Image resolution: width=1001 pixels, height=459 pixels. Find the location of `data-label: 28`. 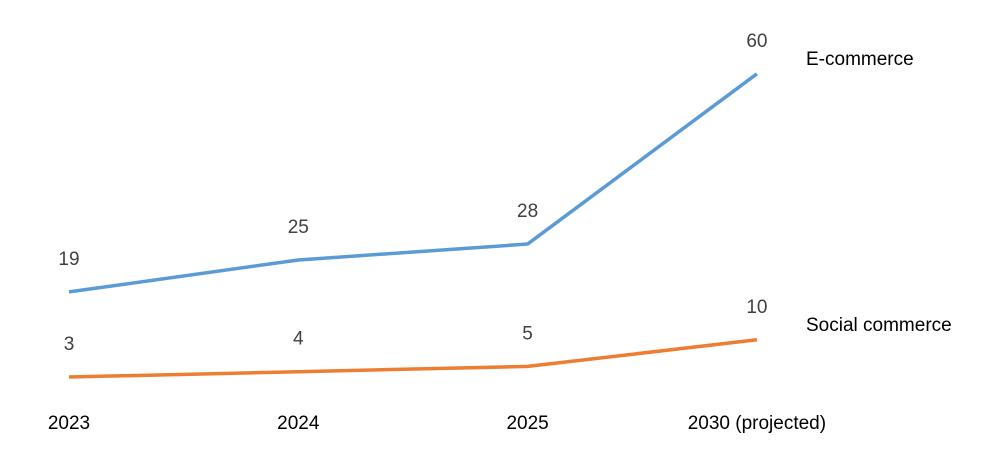

data-label: 28 is located at coordinates (527, 211).